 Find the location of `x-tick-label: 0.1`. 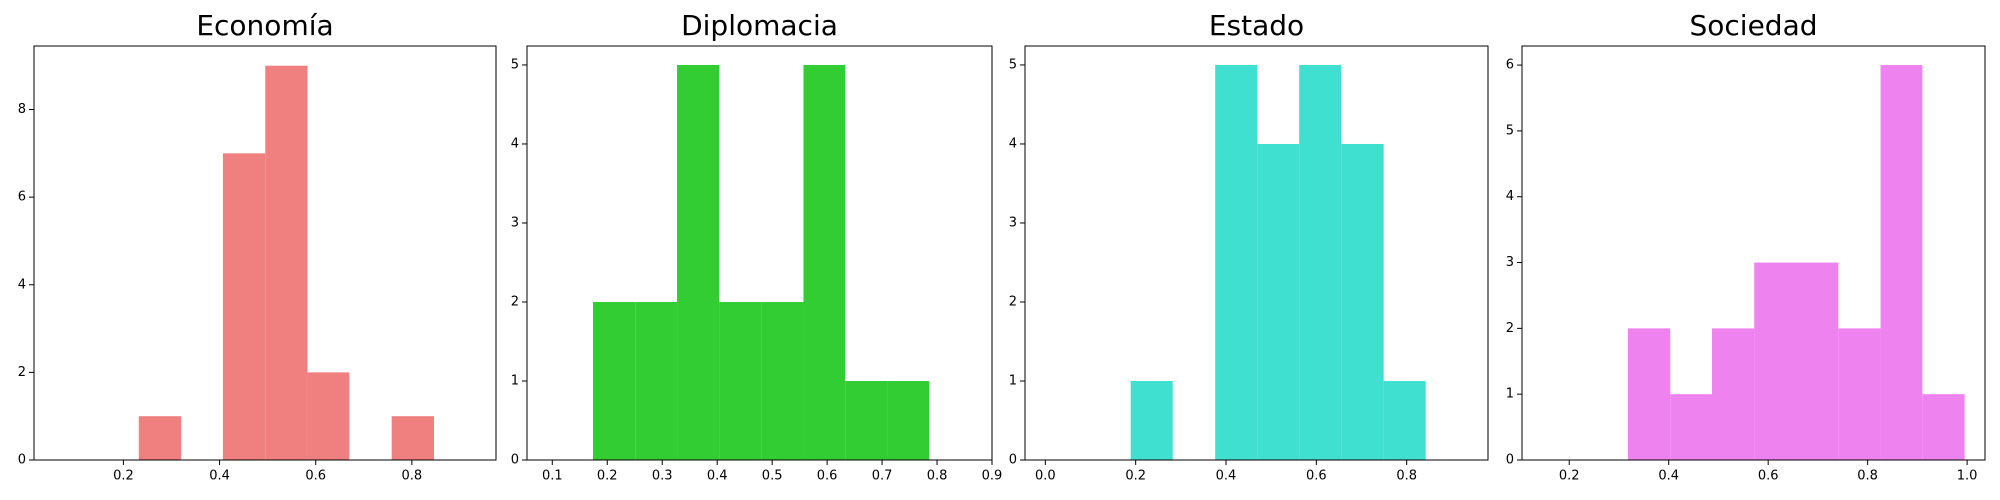

x-tick-label: 0.1 is located at coordinates (552, 476).